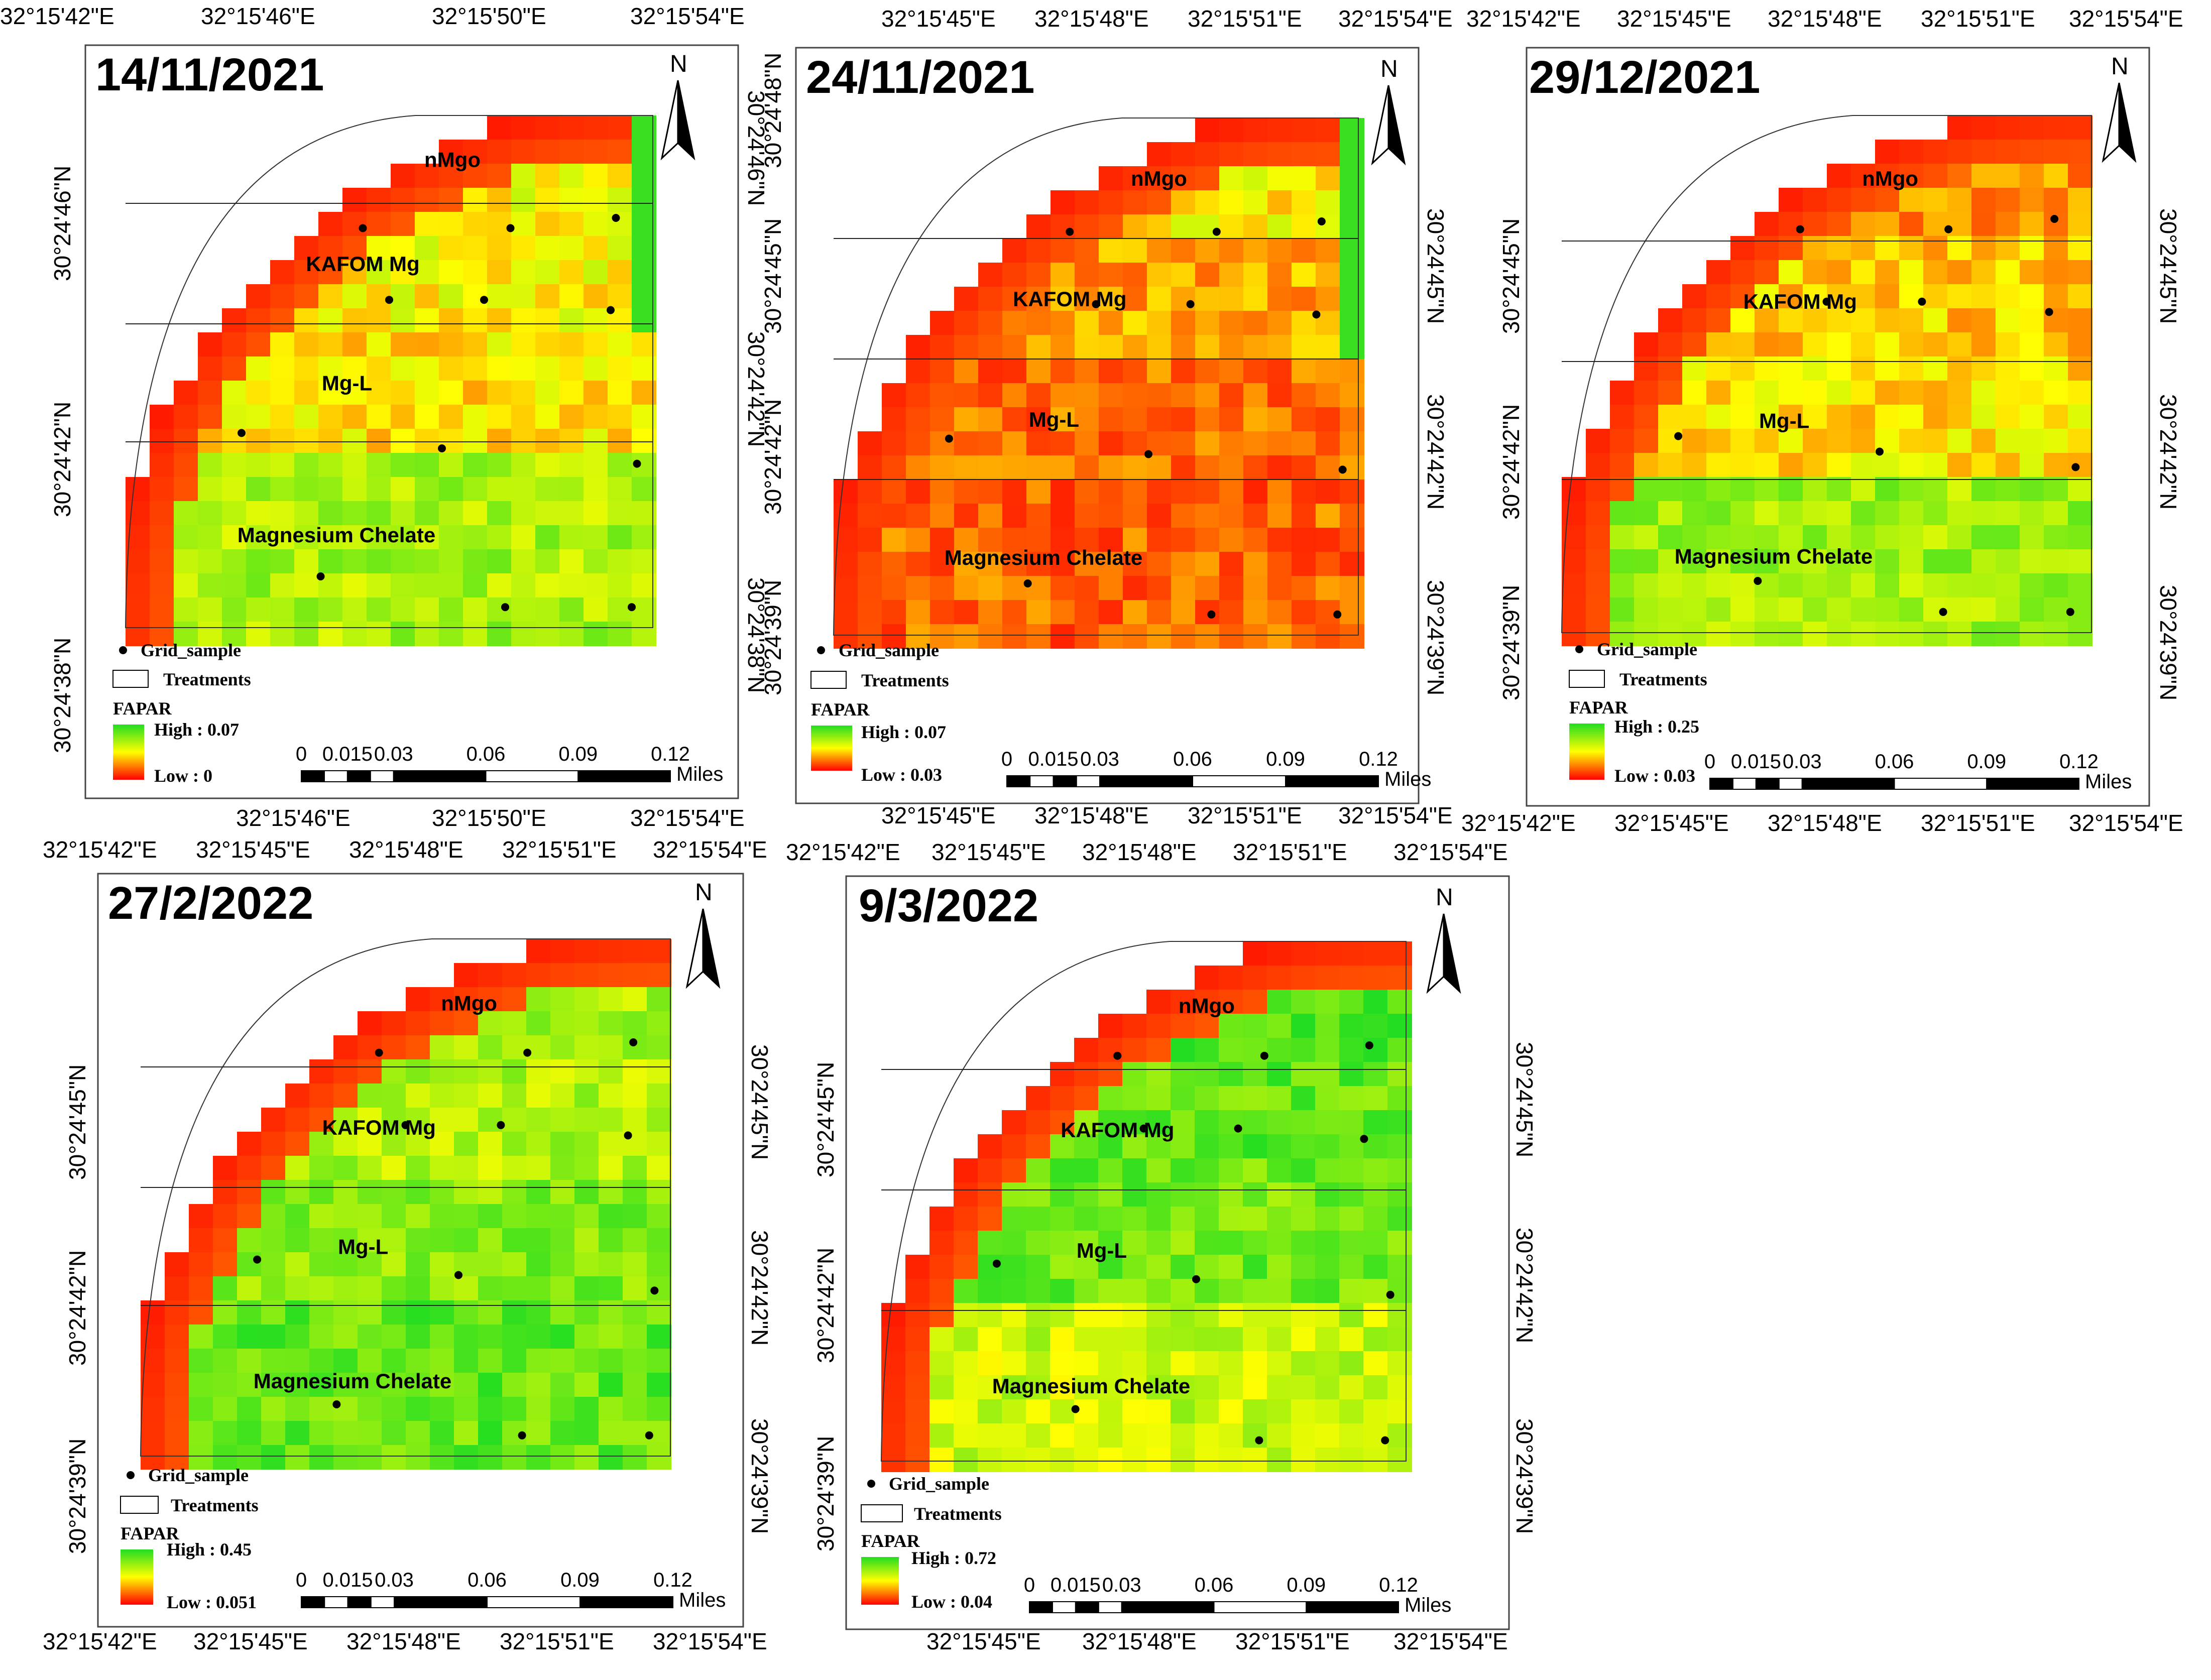 The height and width of the screenshot is (1680, 2211). I want to click on lat-left-3: 30°24'39"N, so click(825, 1493).